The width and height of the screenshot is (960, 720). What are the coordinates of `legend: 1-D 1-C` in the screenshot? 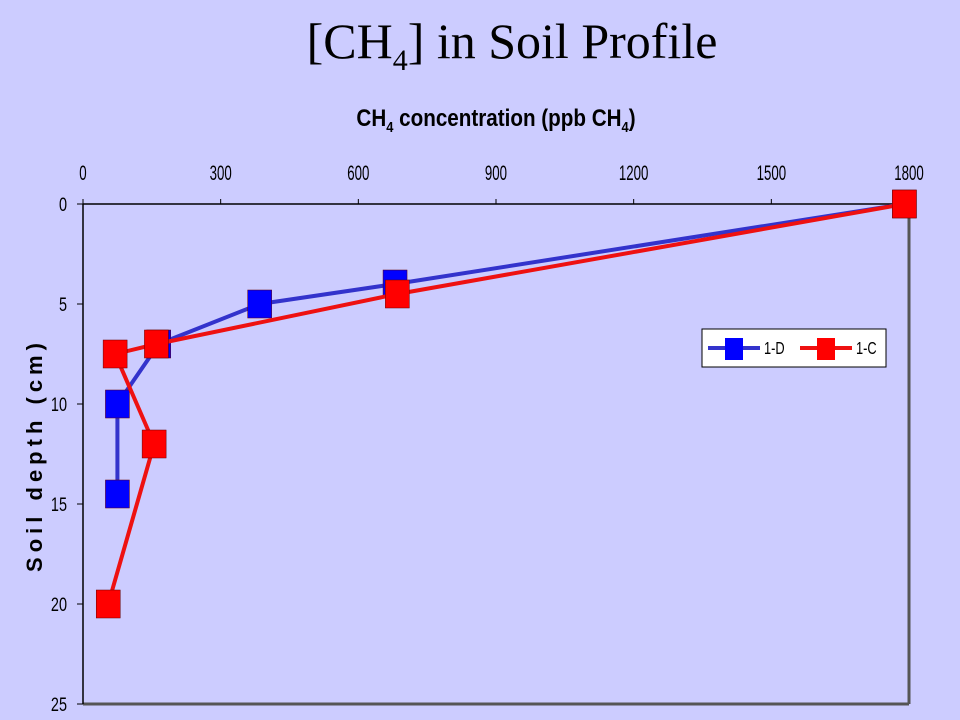 It's located at (794, 348).